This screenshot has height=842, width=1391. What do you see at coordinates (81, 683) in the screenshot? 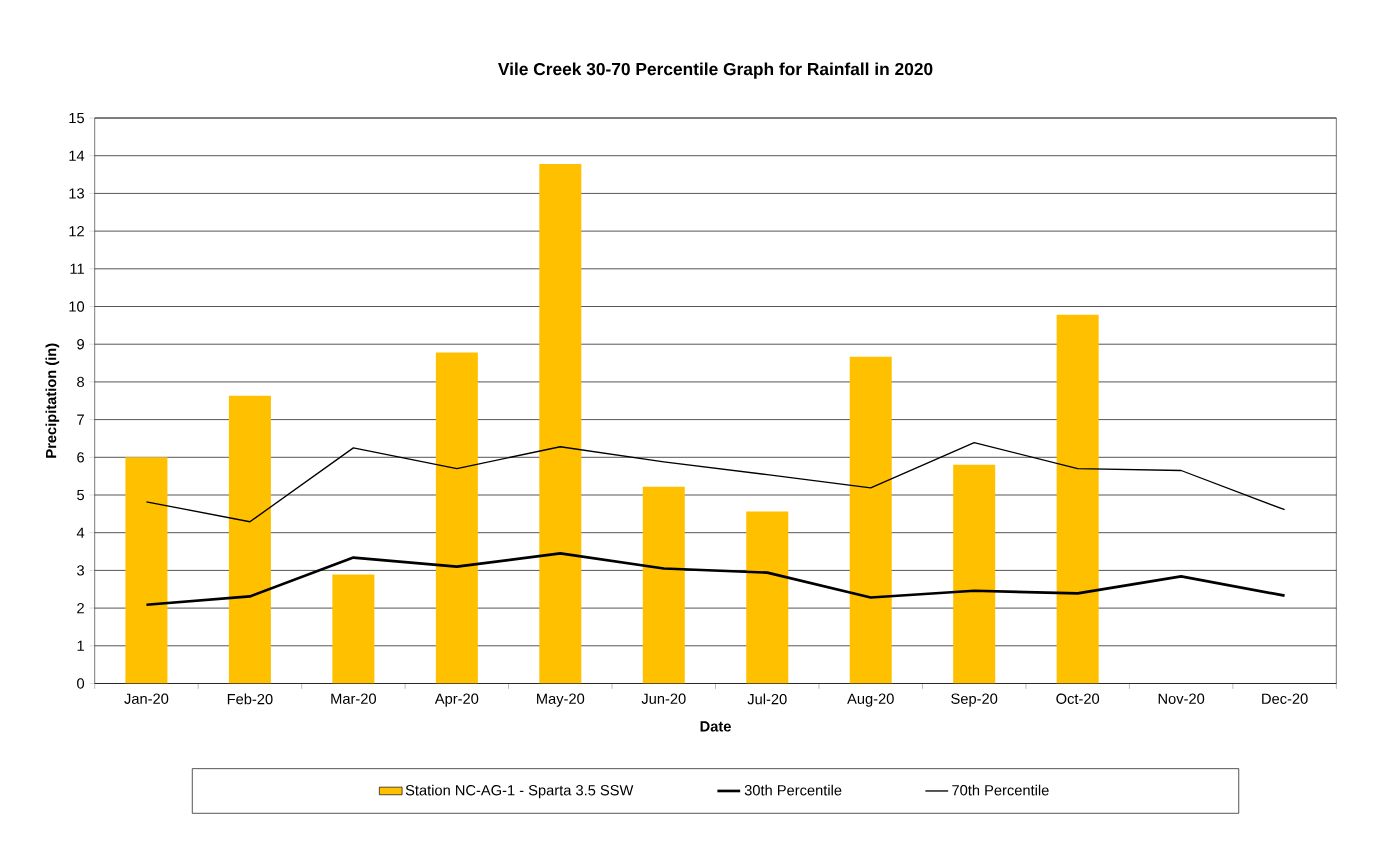
I see `y-tick-label: 0` at bounding box center [81, 683].